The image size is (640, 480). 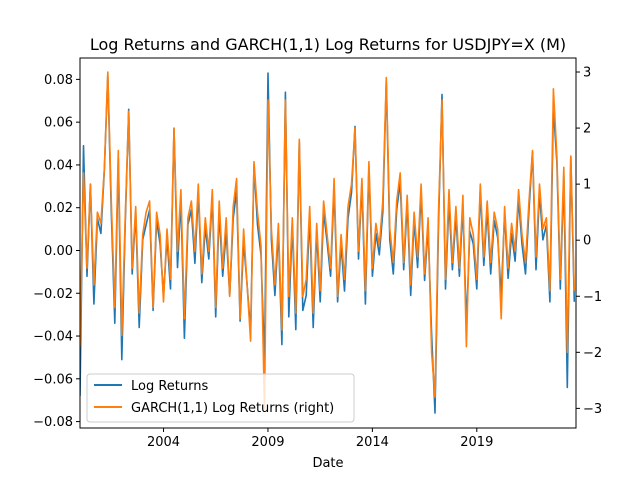 I want to click on x-axis: 2004 2009 2014 2019, so click(x=320, y=439).